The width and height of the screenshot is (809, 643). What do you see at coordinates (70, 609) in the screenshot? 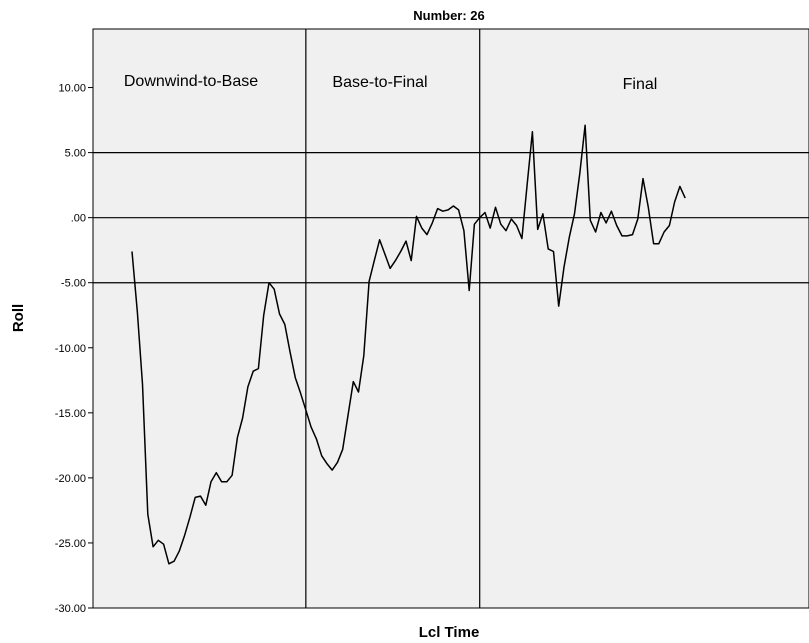
I see `y-tick-label: -30.00` at bounding box center [70, 609].